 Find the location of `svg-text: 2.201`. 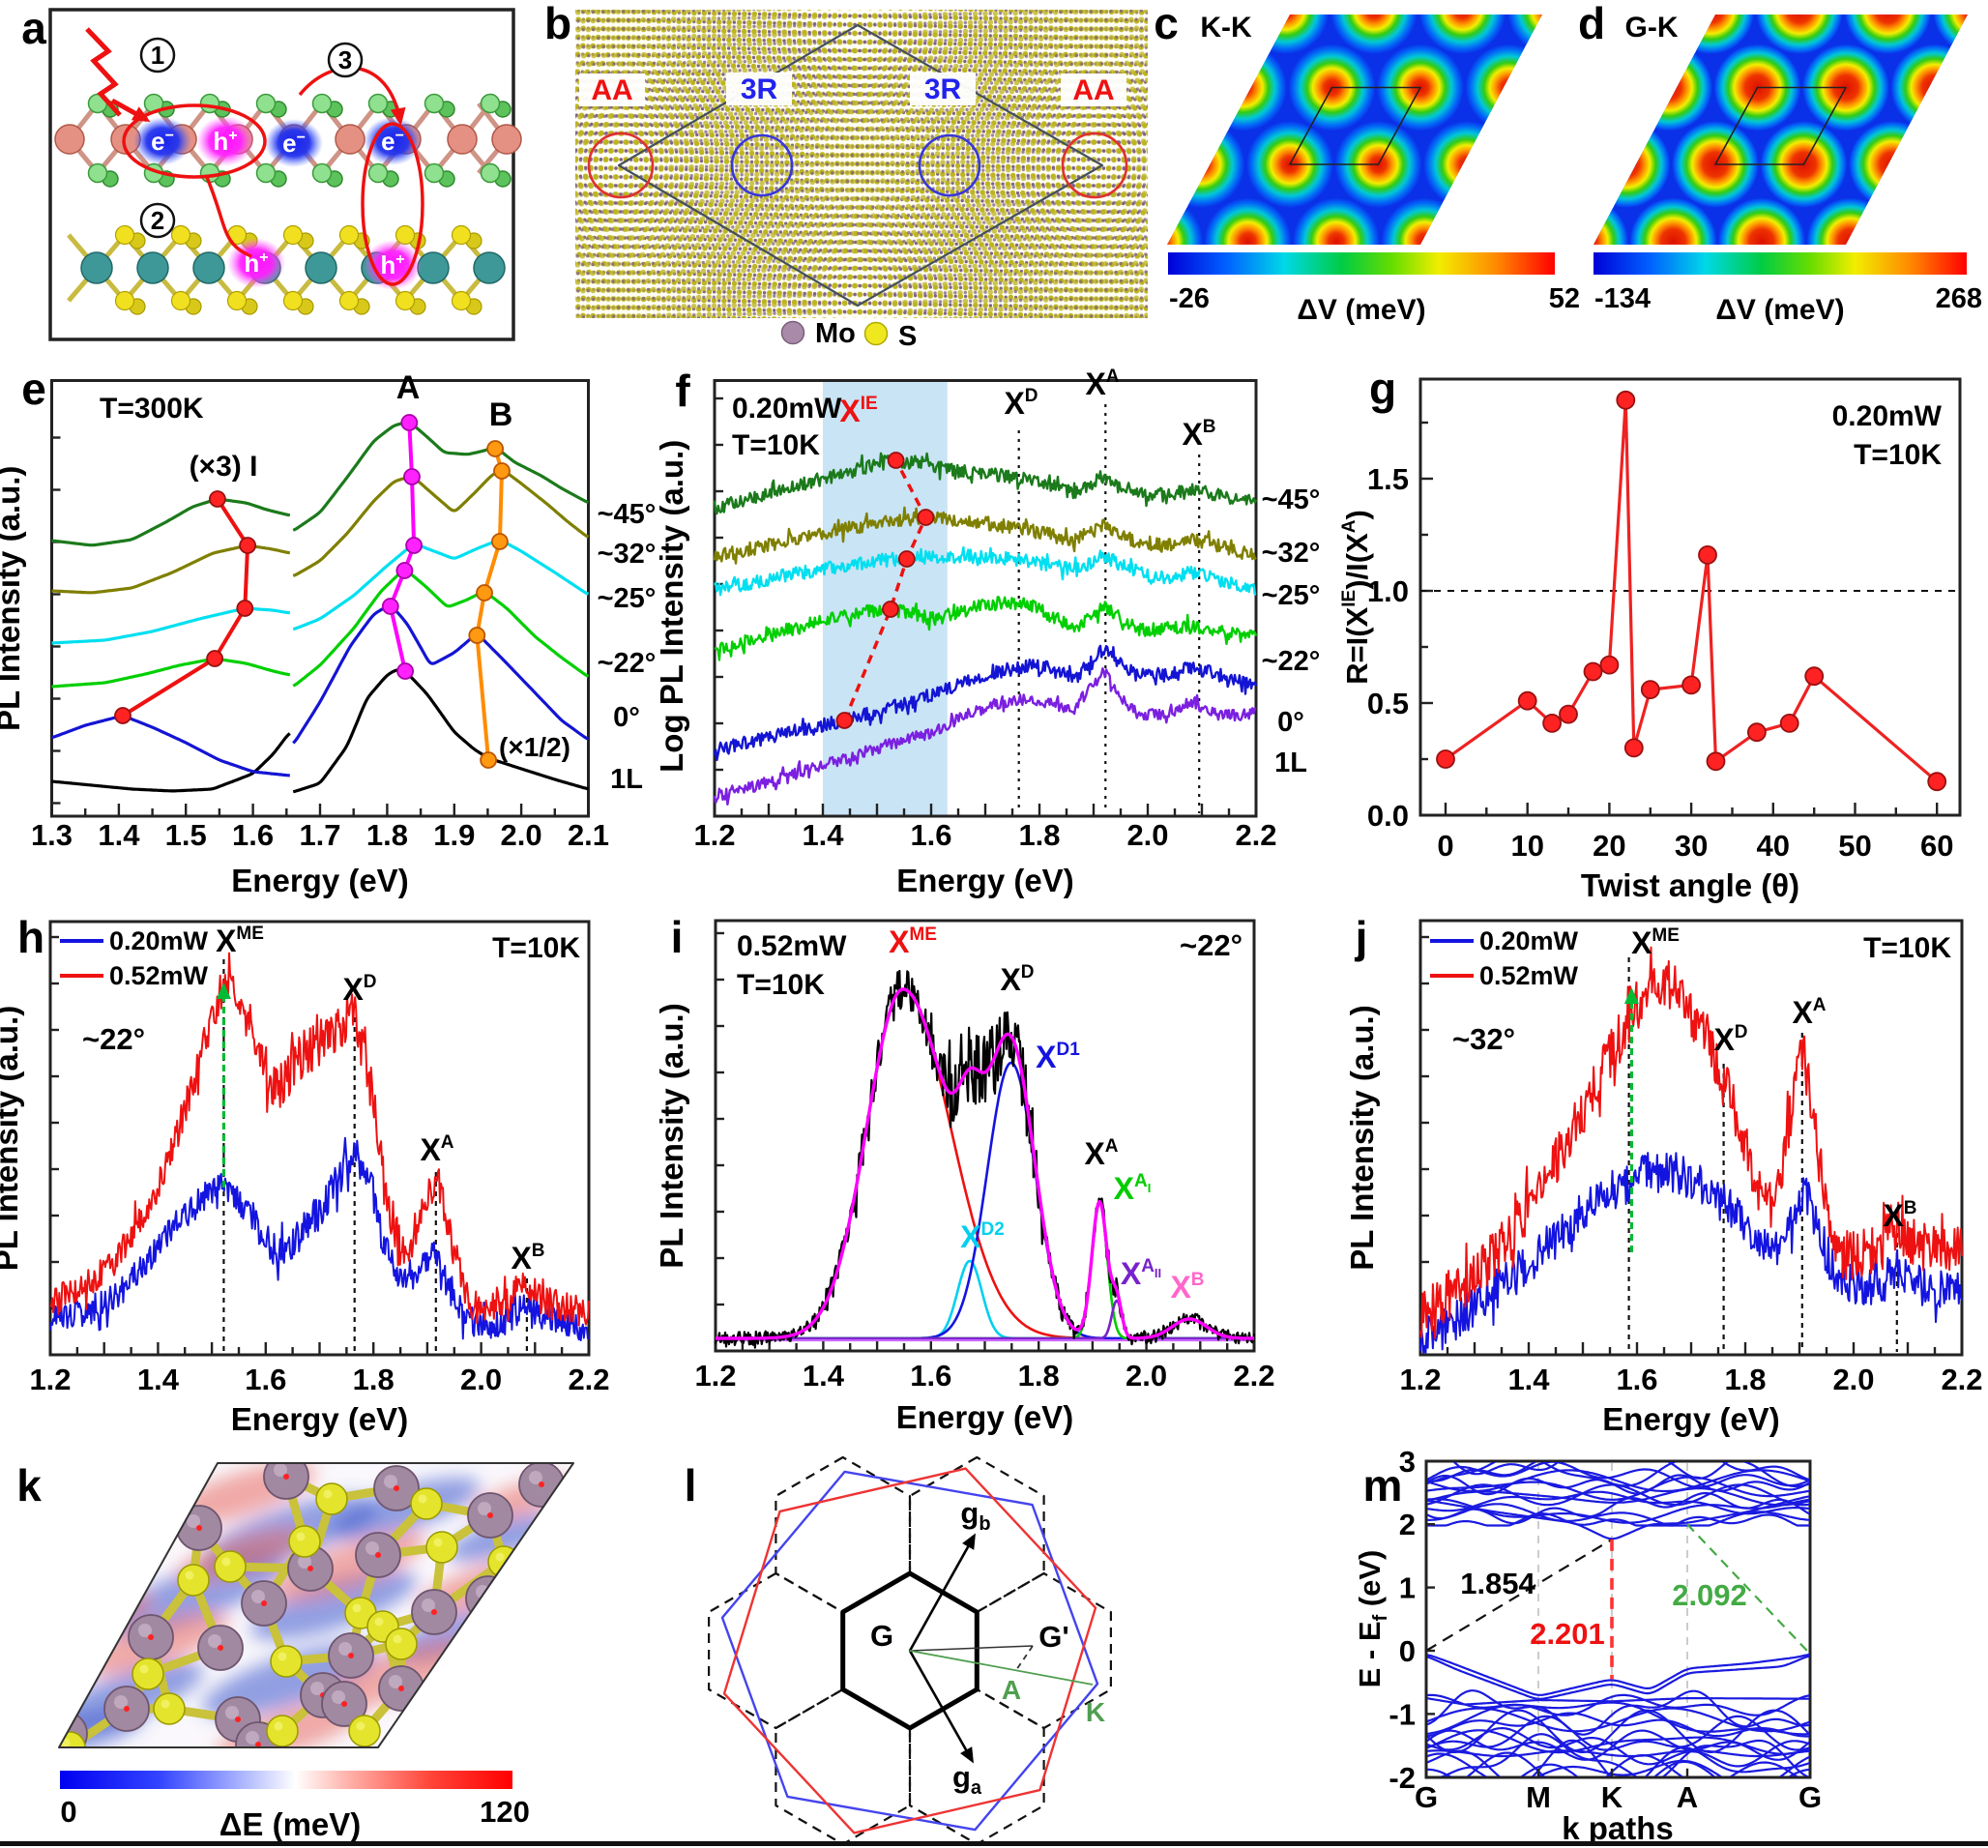

svg-text: 2.201 is located at coordinates (1567, 1634).